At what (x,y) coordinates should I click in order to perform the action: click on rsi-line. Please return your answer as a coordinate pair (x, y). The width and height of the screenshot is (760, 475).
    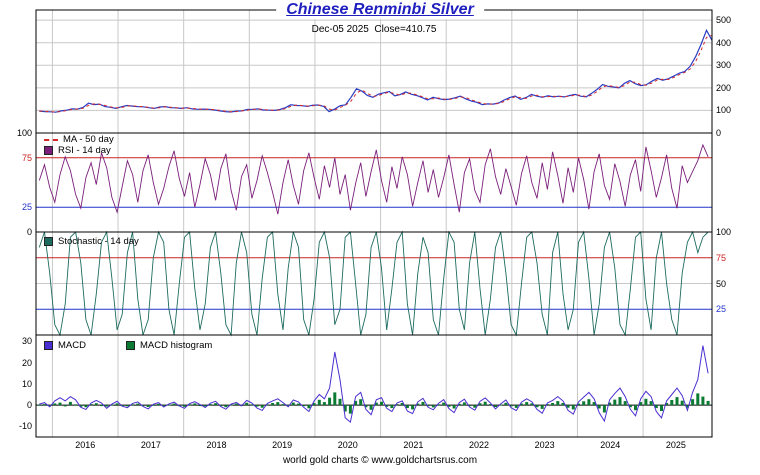
    Looking at the image, I should click on (373, 179).